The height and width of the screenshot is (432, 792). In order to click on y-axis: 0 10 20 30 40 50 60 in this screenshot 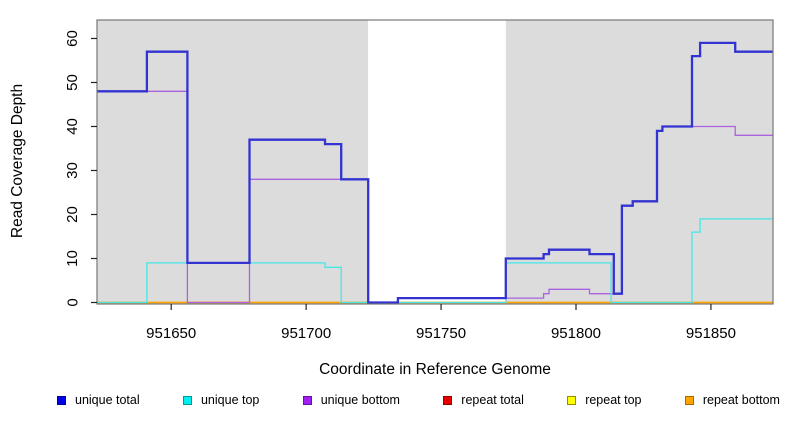, I will do `click(80, 168)`.